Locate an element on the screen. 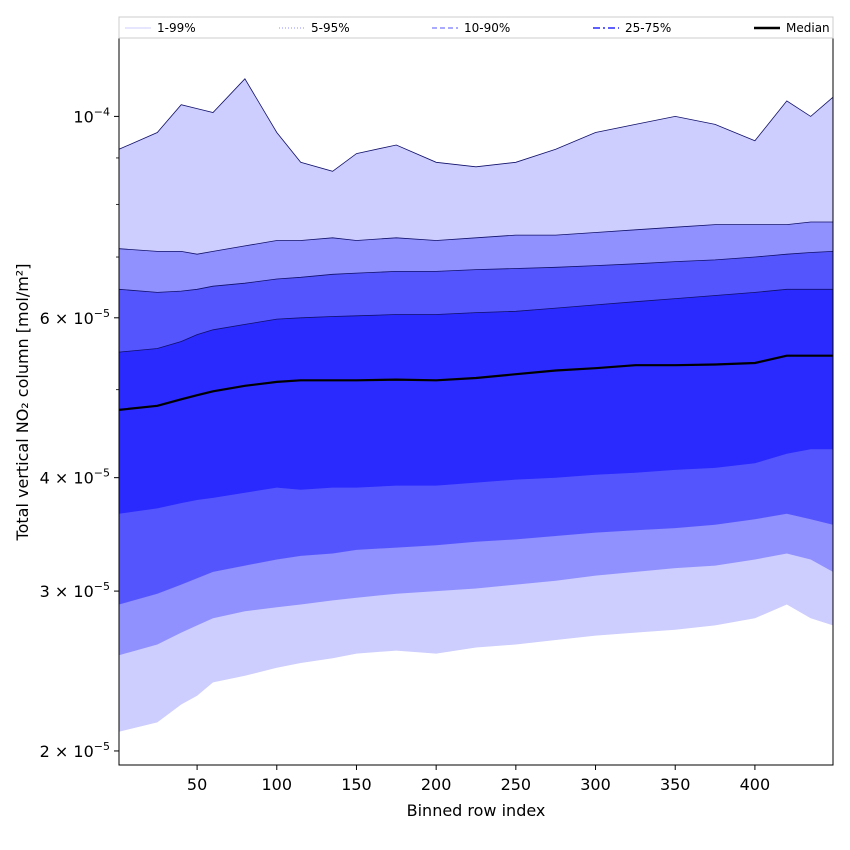  band-edge-25-75pct is located at coordinates (475, 320).